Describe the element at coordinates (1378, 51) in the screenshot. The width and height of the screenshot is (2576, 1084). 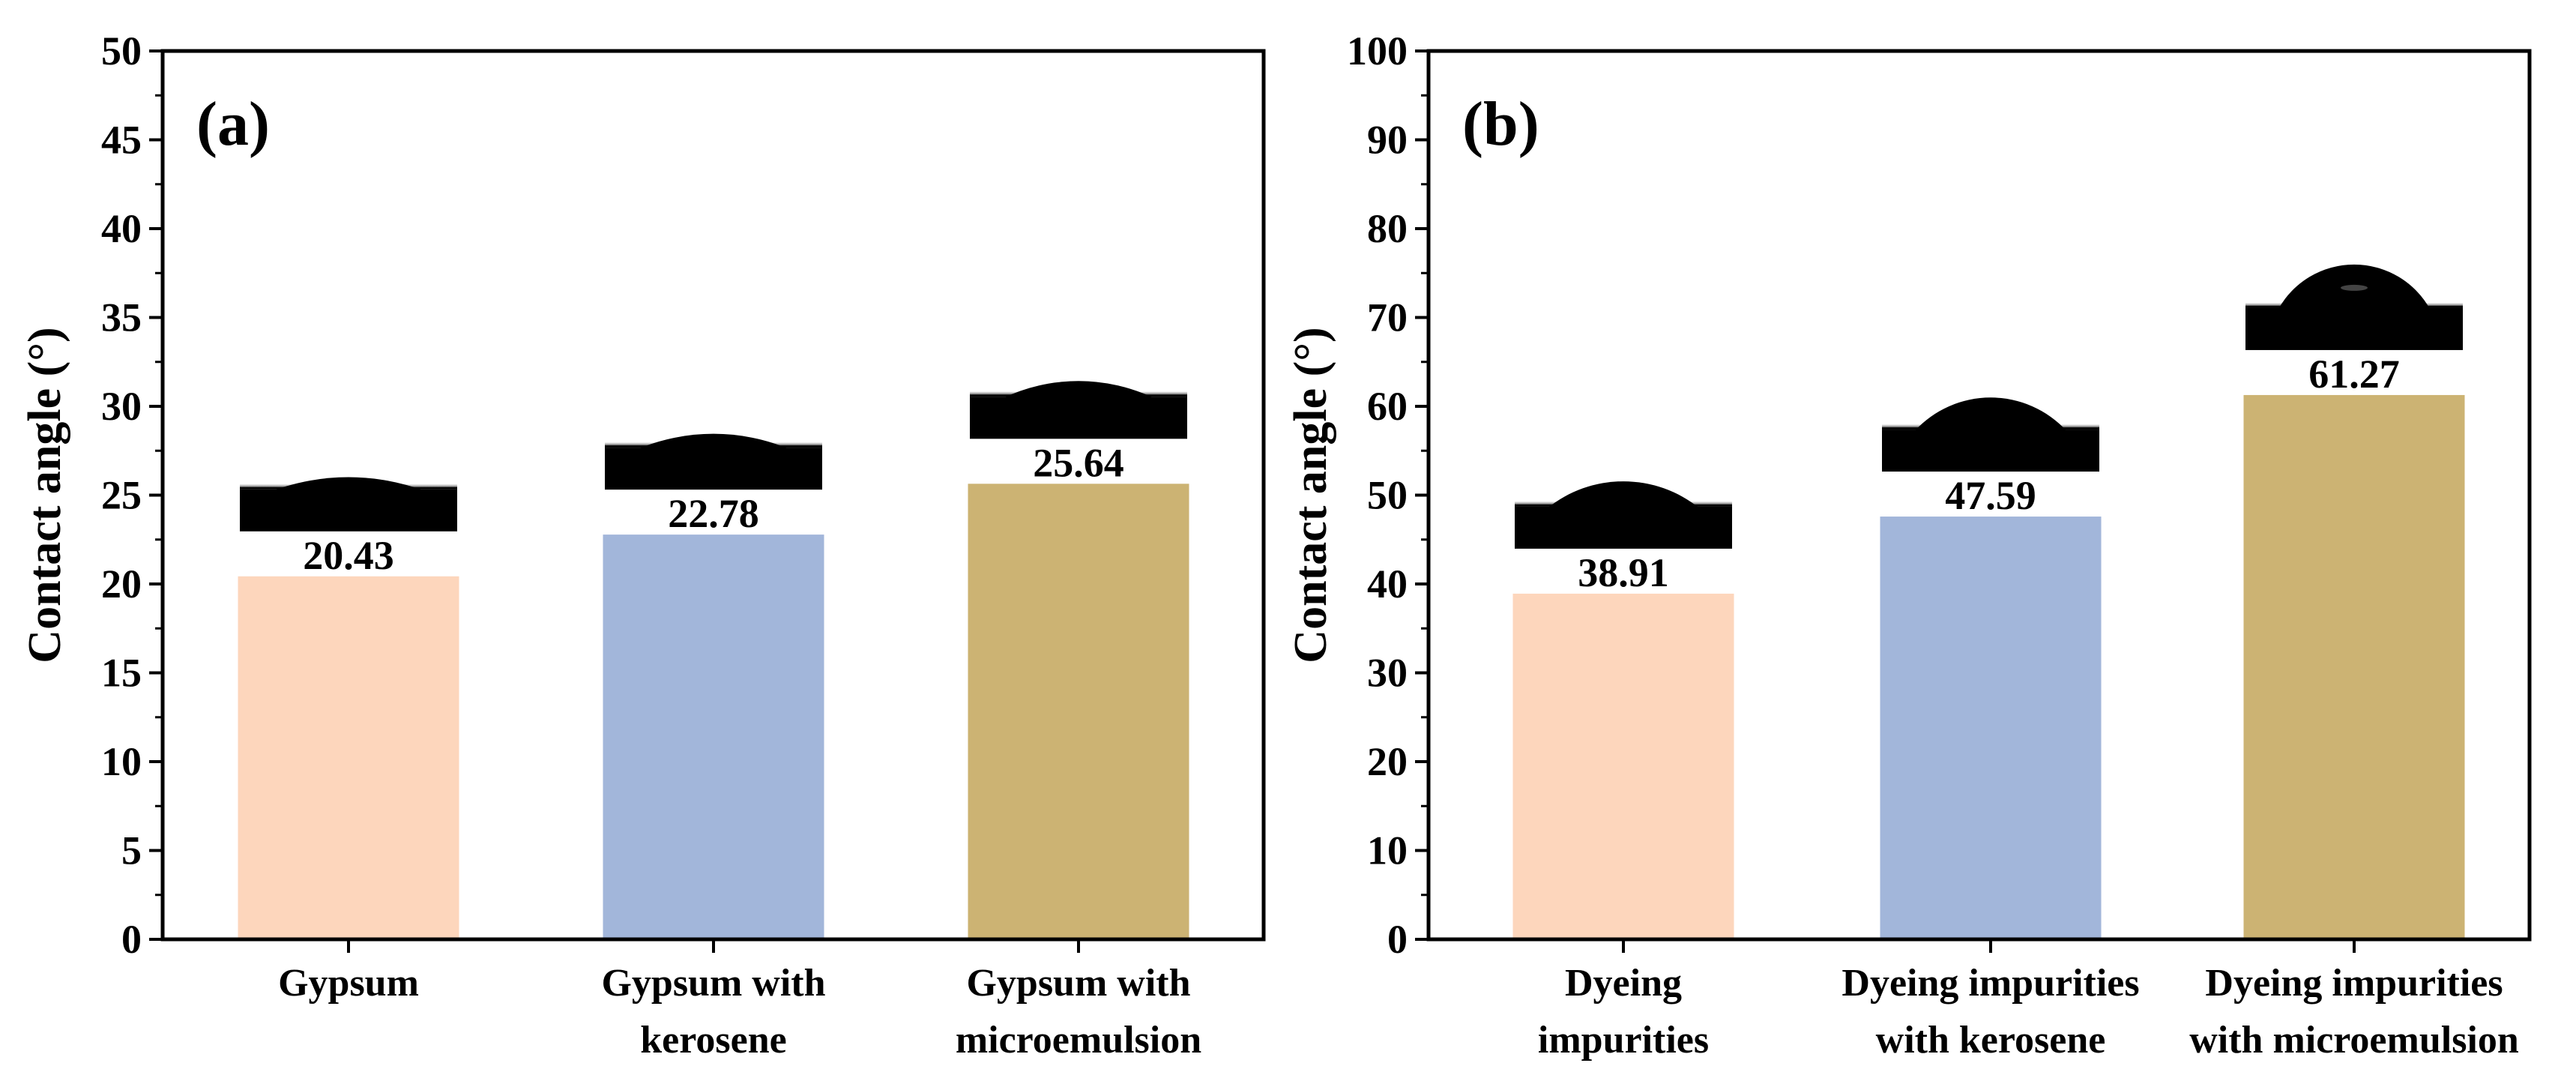
I see `panel-b-ytick-label-100: 100` at that location.